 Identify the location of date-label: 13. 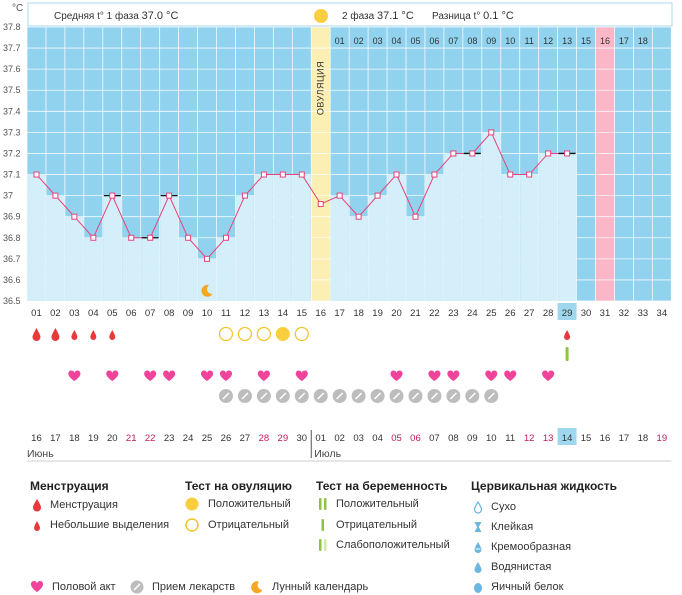
(548, 438).